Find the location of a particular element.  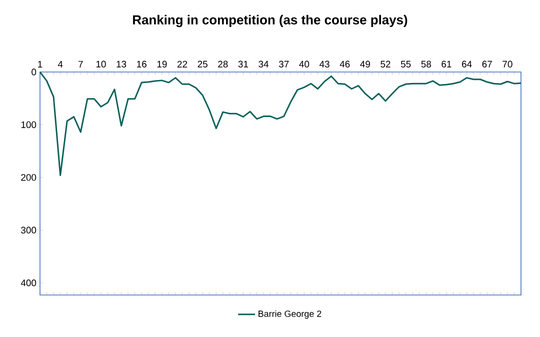

y-tick-label: 0 is located at coordinates (34, 72).